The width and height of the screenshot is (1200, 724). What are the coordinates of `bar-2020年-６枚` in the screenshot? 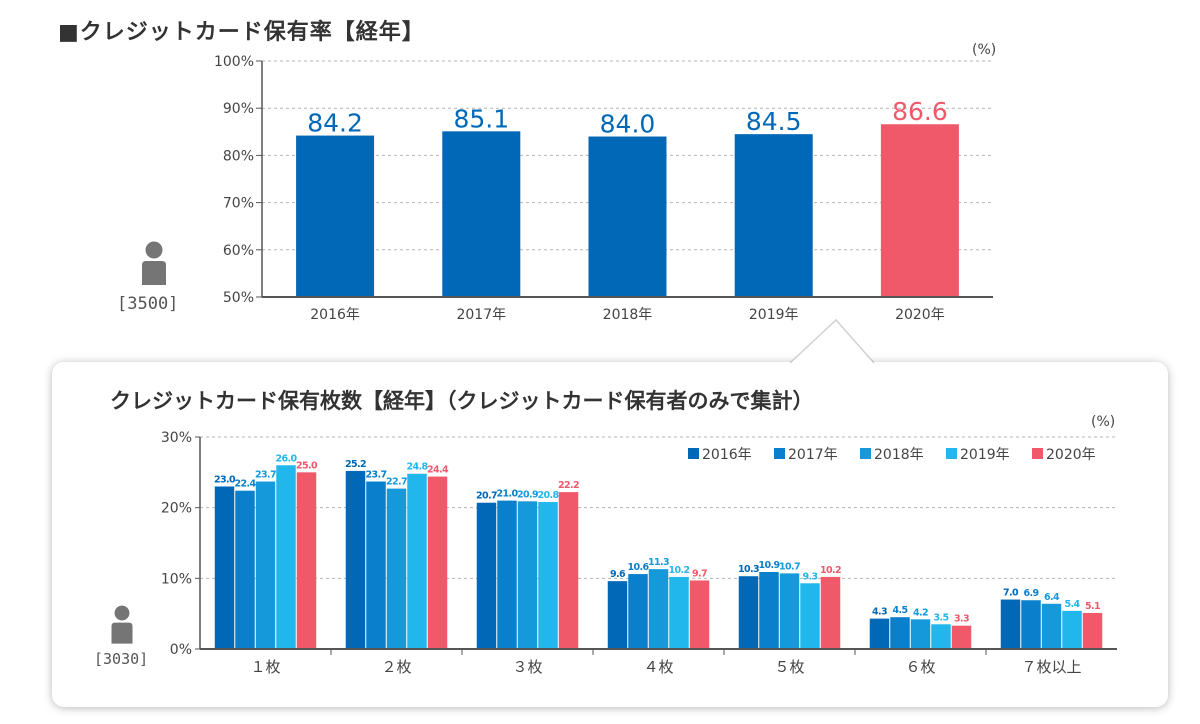 It's located at (961, 637).